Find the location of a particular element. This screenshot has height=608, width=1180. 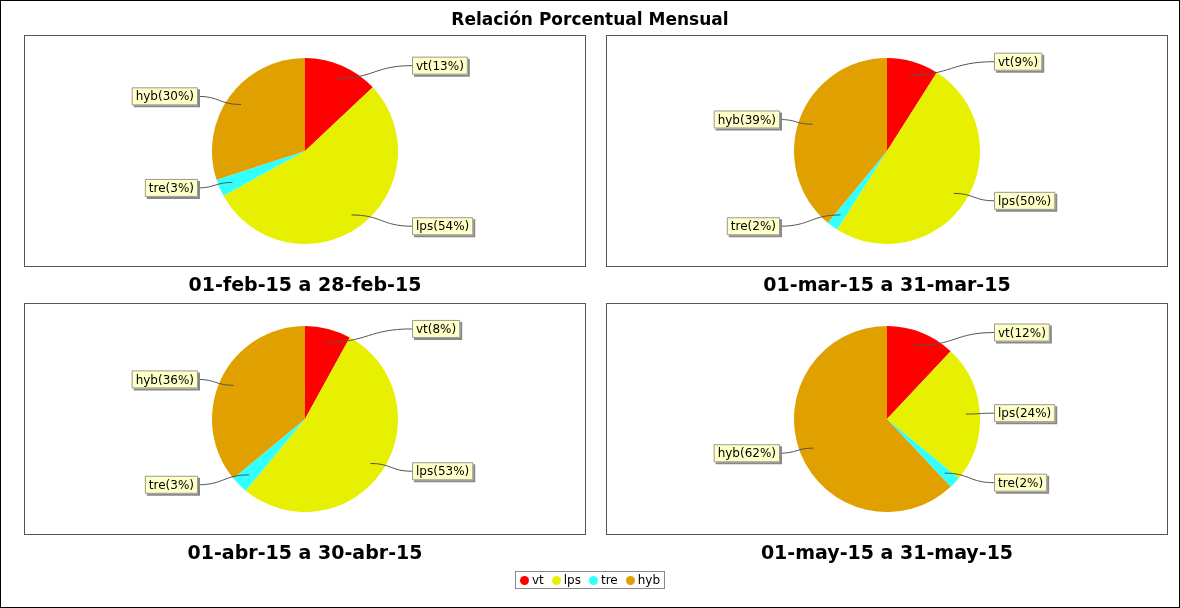

text: 01-feb-15 a 28-feb-15 is located at coordinates (305, 285).